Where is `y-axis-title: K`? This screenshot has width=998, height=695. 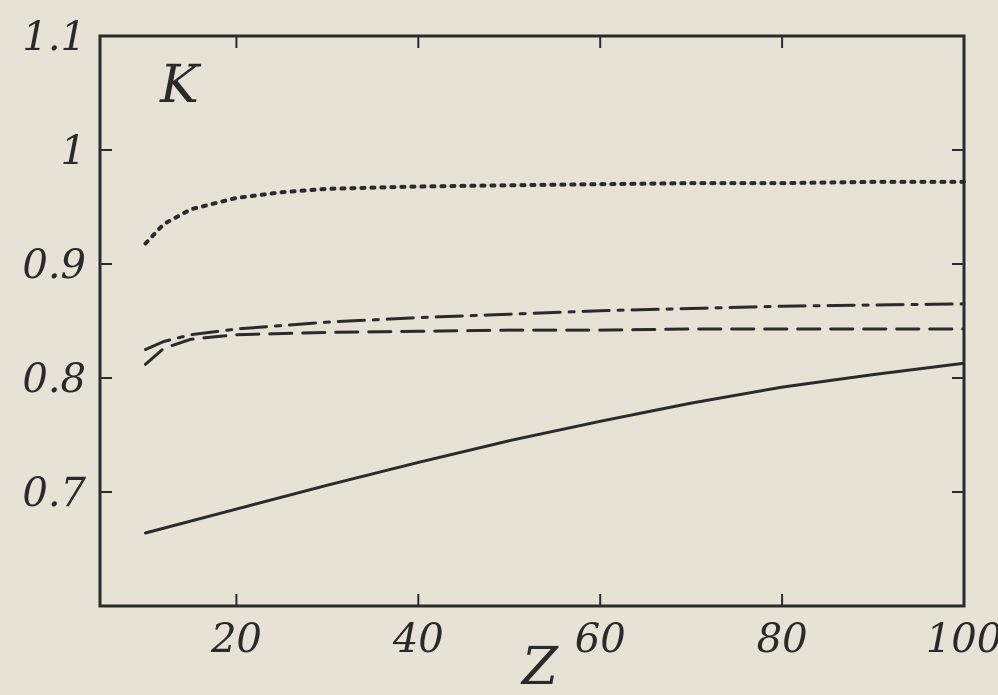
y-axis-title: K is located at coordinates (180, 85).